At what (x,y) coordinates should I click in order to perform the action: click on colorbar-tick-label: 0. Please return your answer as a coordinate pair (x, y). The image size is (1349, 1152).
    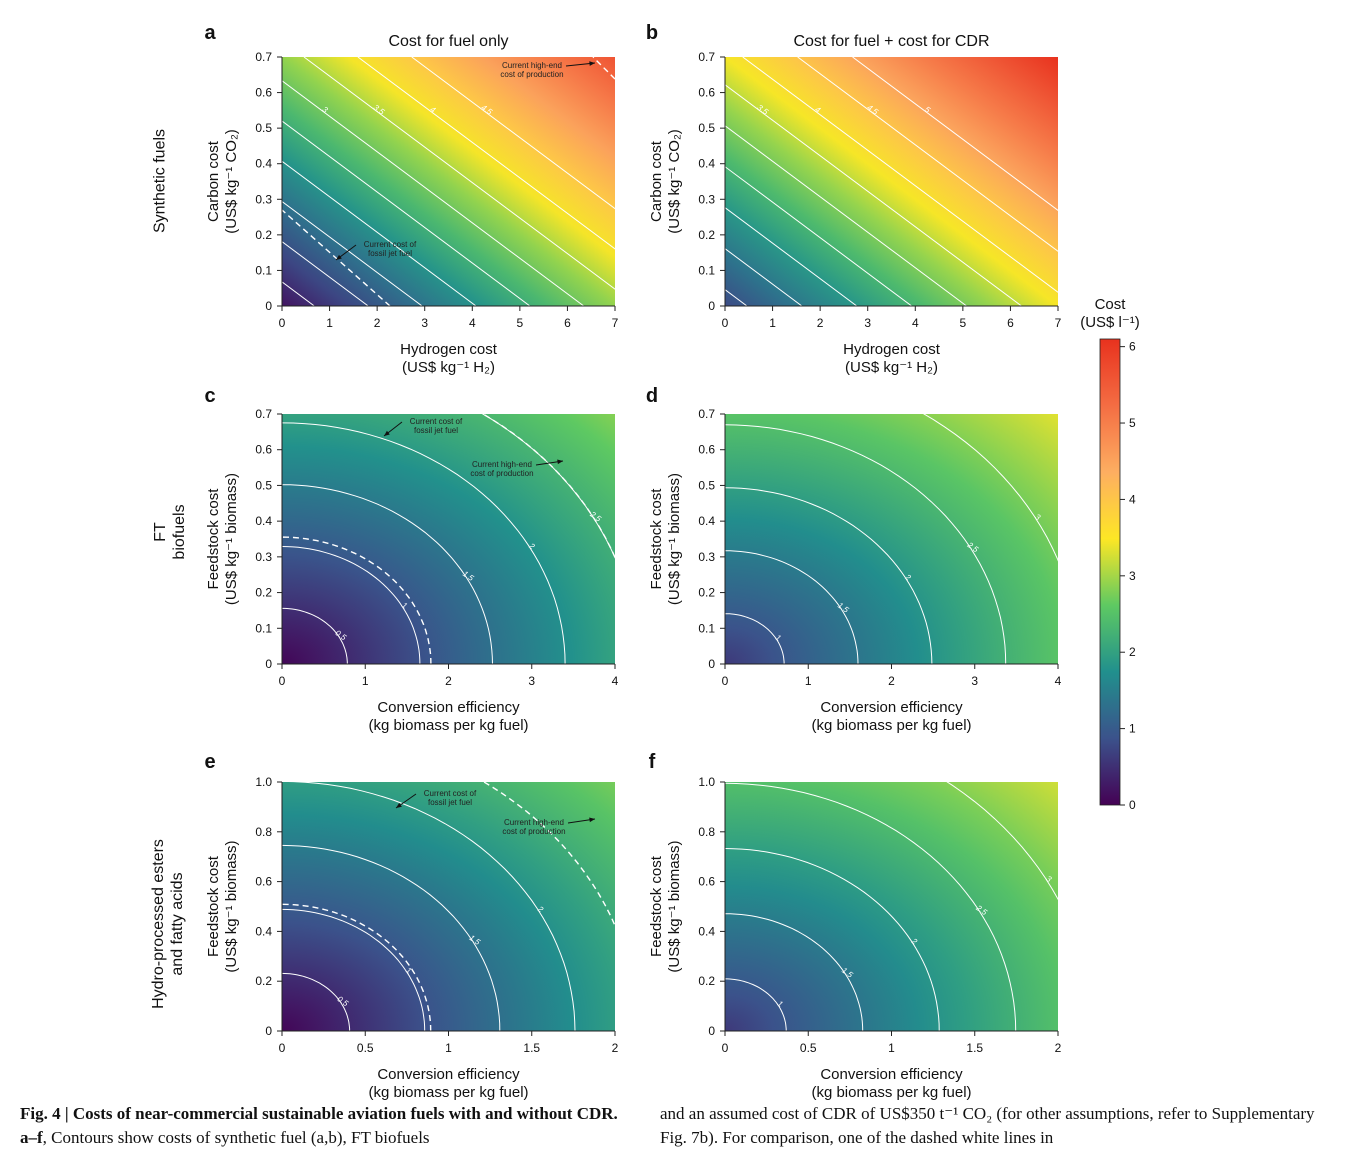
    Looking at the image, I should click on (1132, 805).